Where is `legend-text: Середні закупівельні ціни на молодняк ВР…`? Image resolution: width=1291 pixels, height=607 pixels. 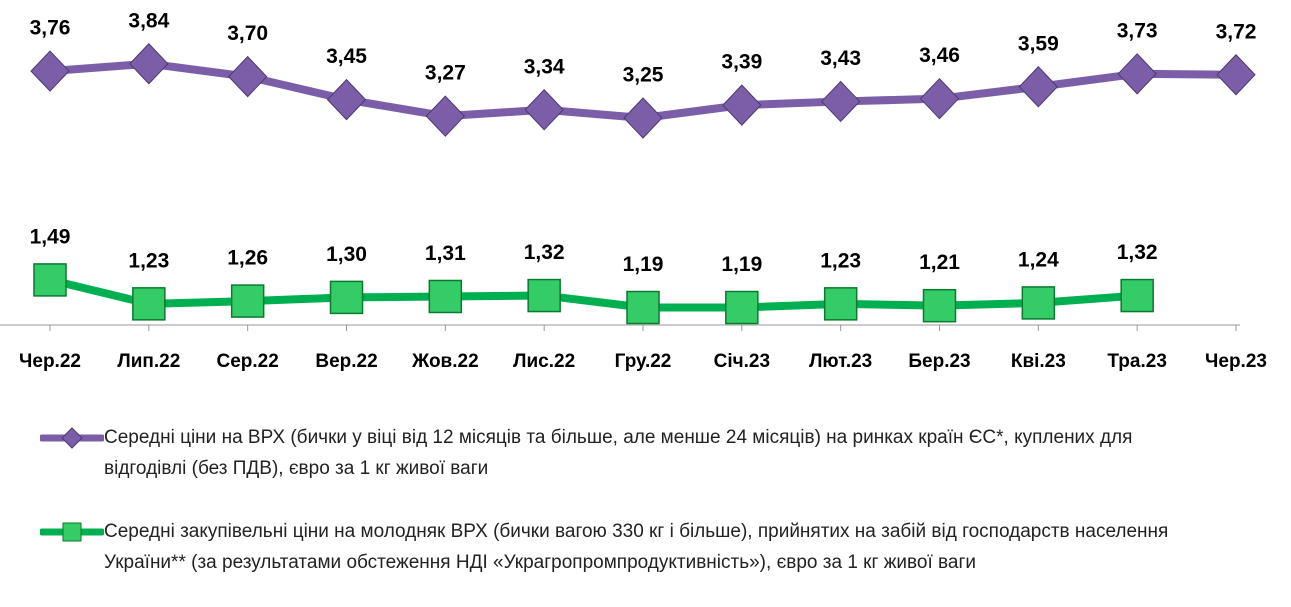 legend-text: Середні закупівельні ціни на молодняк ВР… is located at coordinates (636, 547).